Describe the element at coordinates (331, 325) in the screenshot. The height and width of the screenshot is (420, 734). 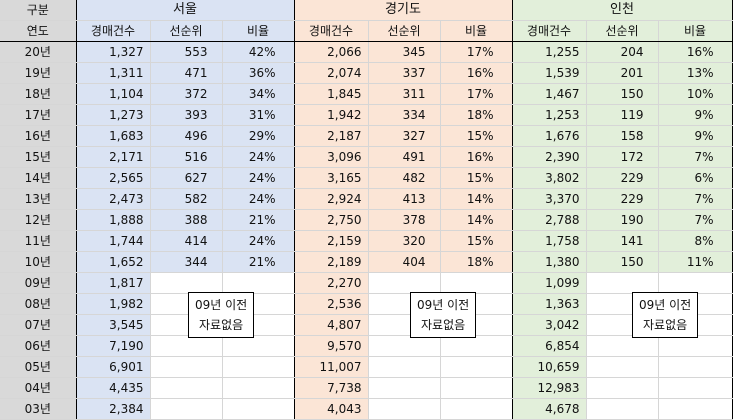
I see `auction-count-cell: 4,807` at that location.